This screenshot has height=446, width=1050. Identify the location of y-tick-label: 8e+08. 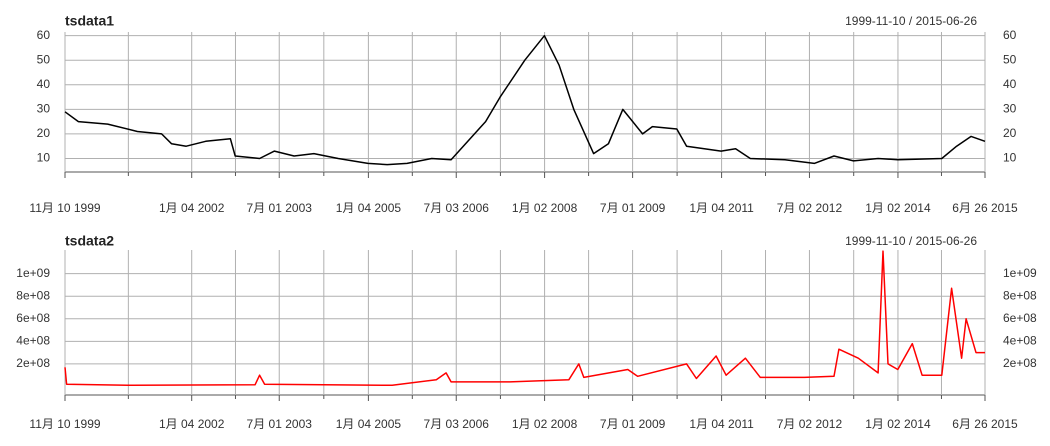
(33, 295).